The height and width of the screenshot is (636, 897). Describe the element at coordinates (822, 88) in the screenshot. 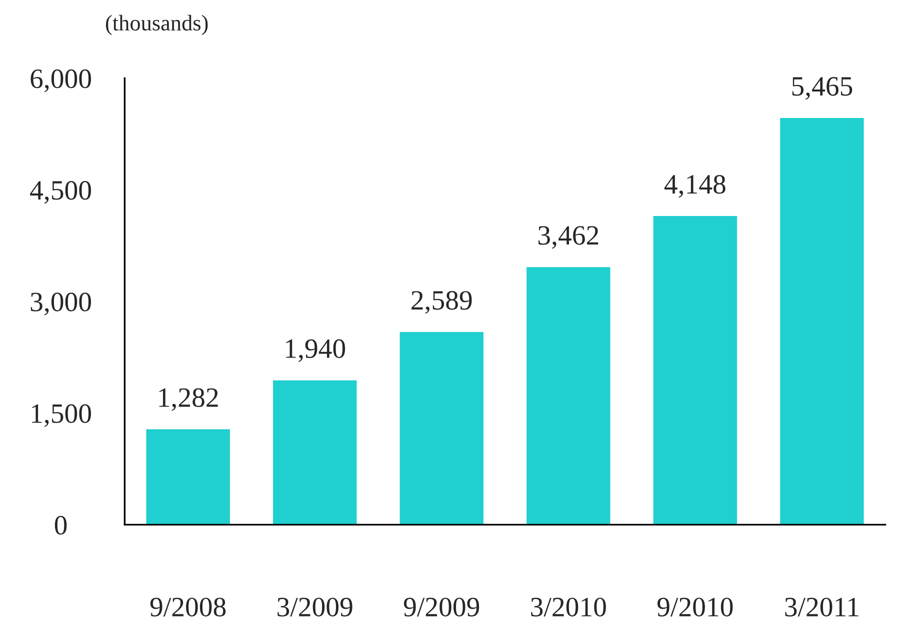

I see `data-label: 5,465` at that location.